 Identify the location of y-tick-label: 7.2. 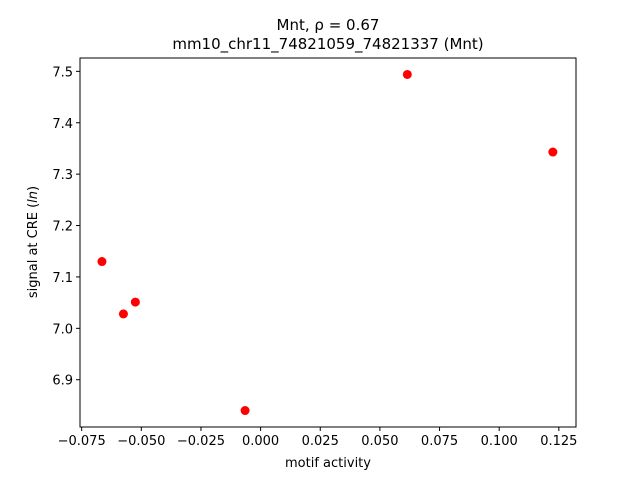
(62, 227).